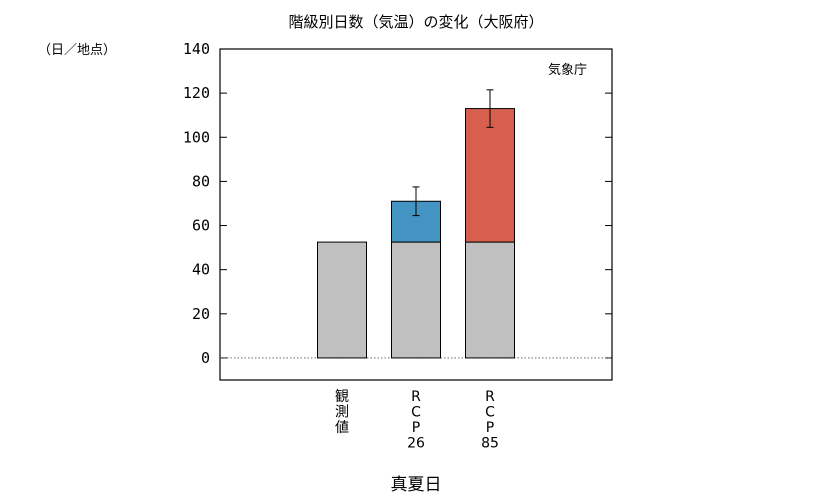 The width and height of the screenshot is (833, 498). Describe the element at coordinates (416, 485) in the screenshot. I see `x-axis-title: 真夏日` at that location.